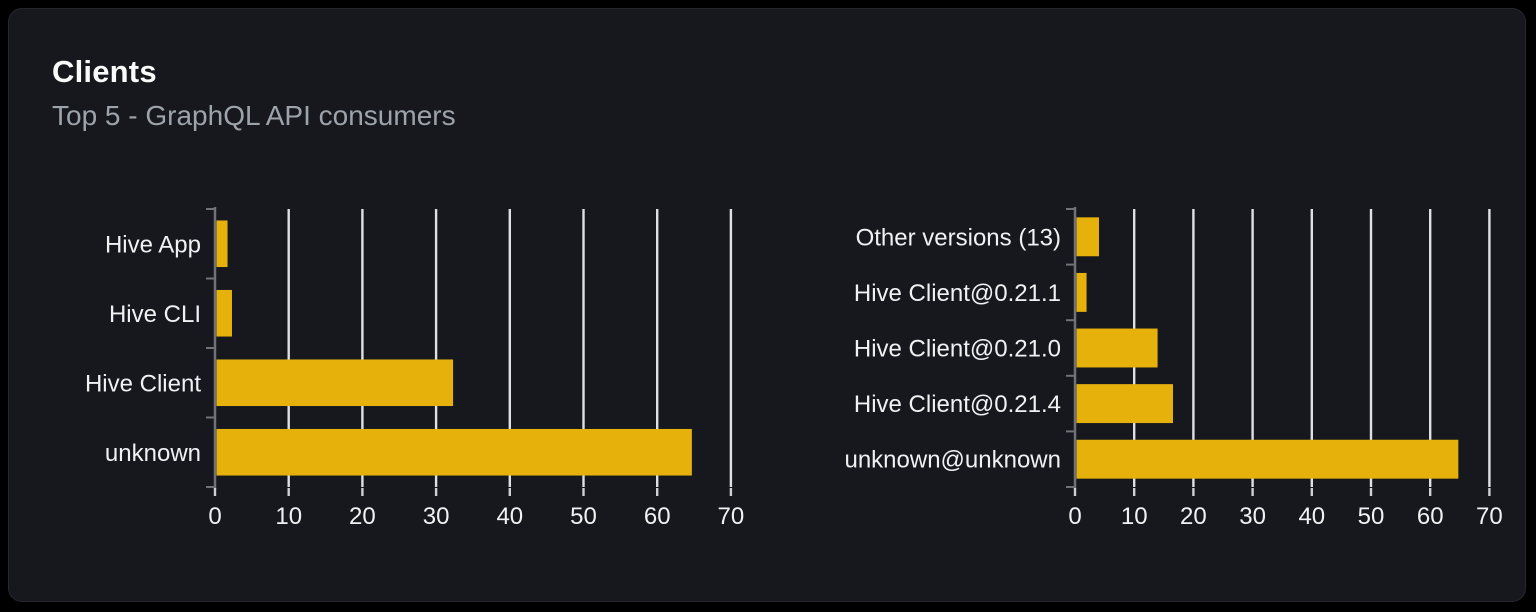 The image size is (1536, 612). What do you see at coordinates (957, 349) in the screenshot?
I see `category-label-hive-client-0-21-0: Hive Client@0.21.0` at bounding box center [957, 349].